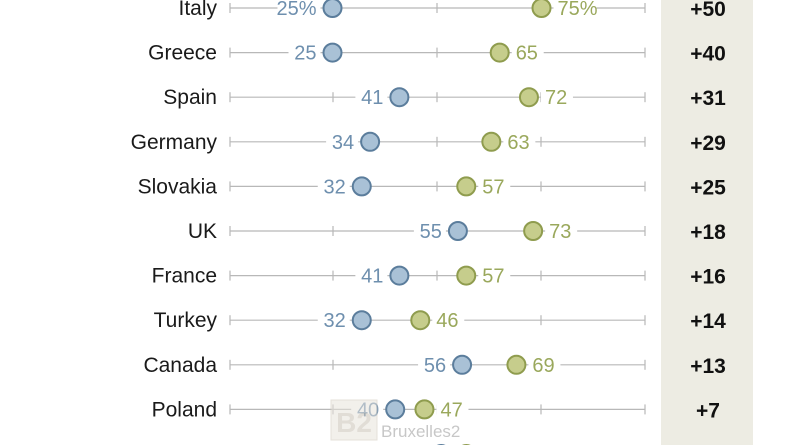  What do you see at coordinates (578, 10) in the screenshot?
I see `value-label-b: 75%` at bounding box center [578, 10].